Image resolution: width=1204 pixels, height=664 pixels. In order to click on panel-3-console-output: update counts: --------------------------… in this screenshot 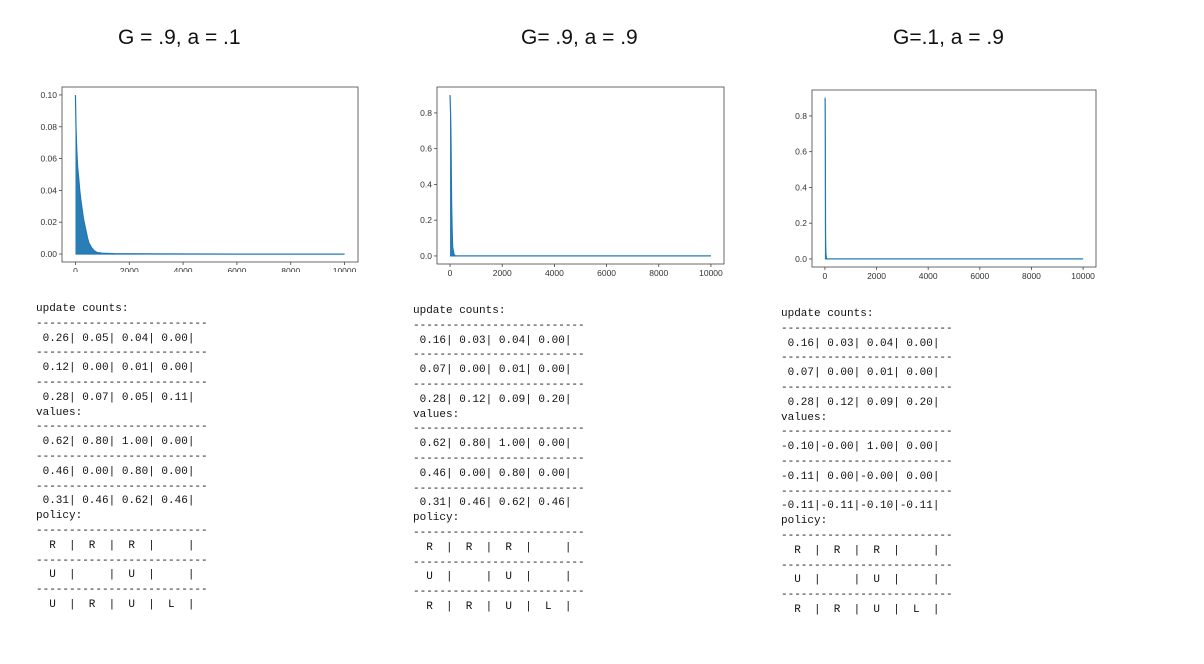, I will do `click(867, 462)`.